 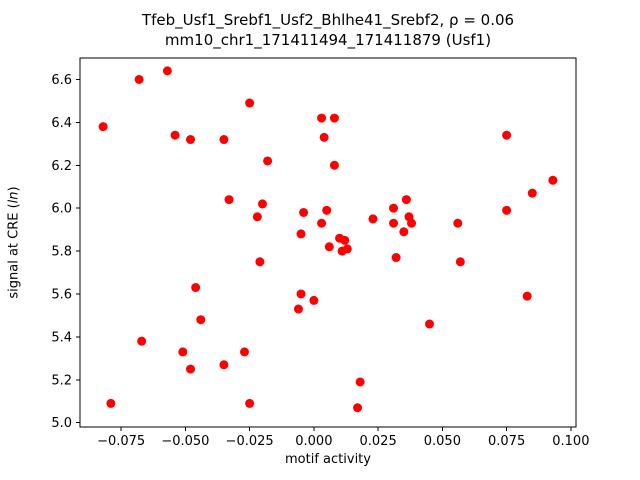 I want to click on x-tick-label: 0.000, so click(x=313, y=441).